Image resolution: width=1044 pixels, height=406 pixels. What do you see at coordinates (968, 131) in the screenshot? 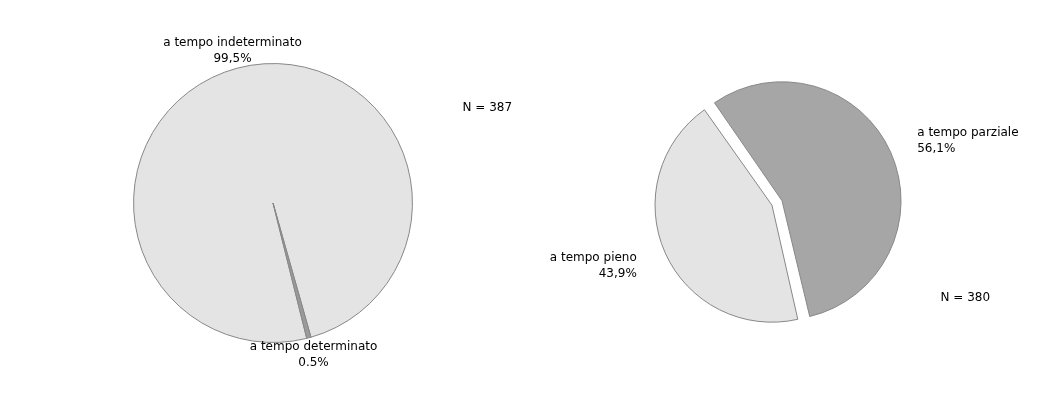
I see `slice-label: a tempo parziale` at bounding box center [968, 131].